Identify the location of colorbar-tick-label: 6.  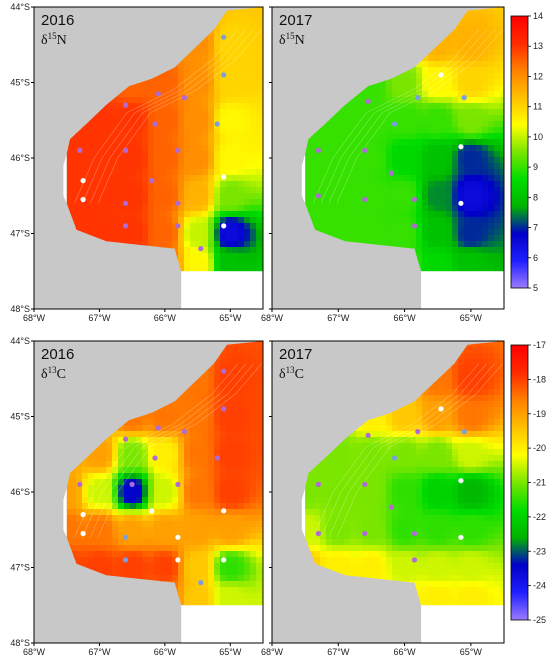
(535, 258).